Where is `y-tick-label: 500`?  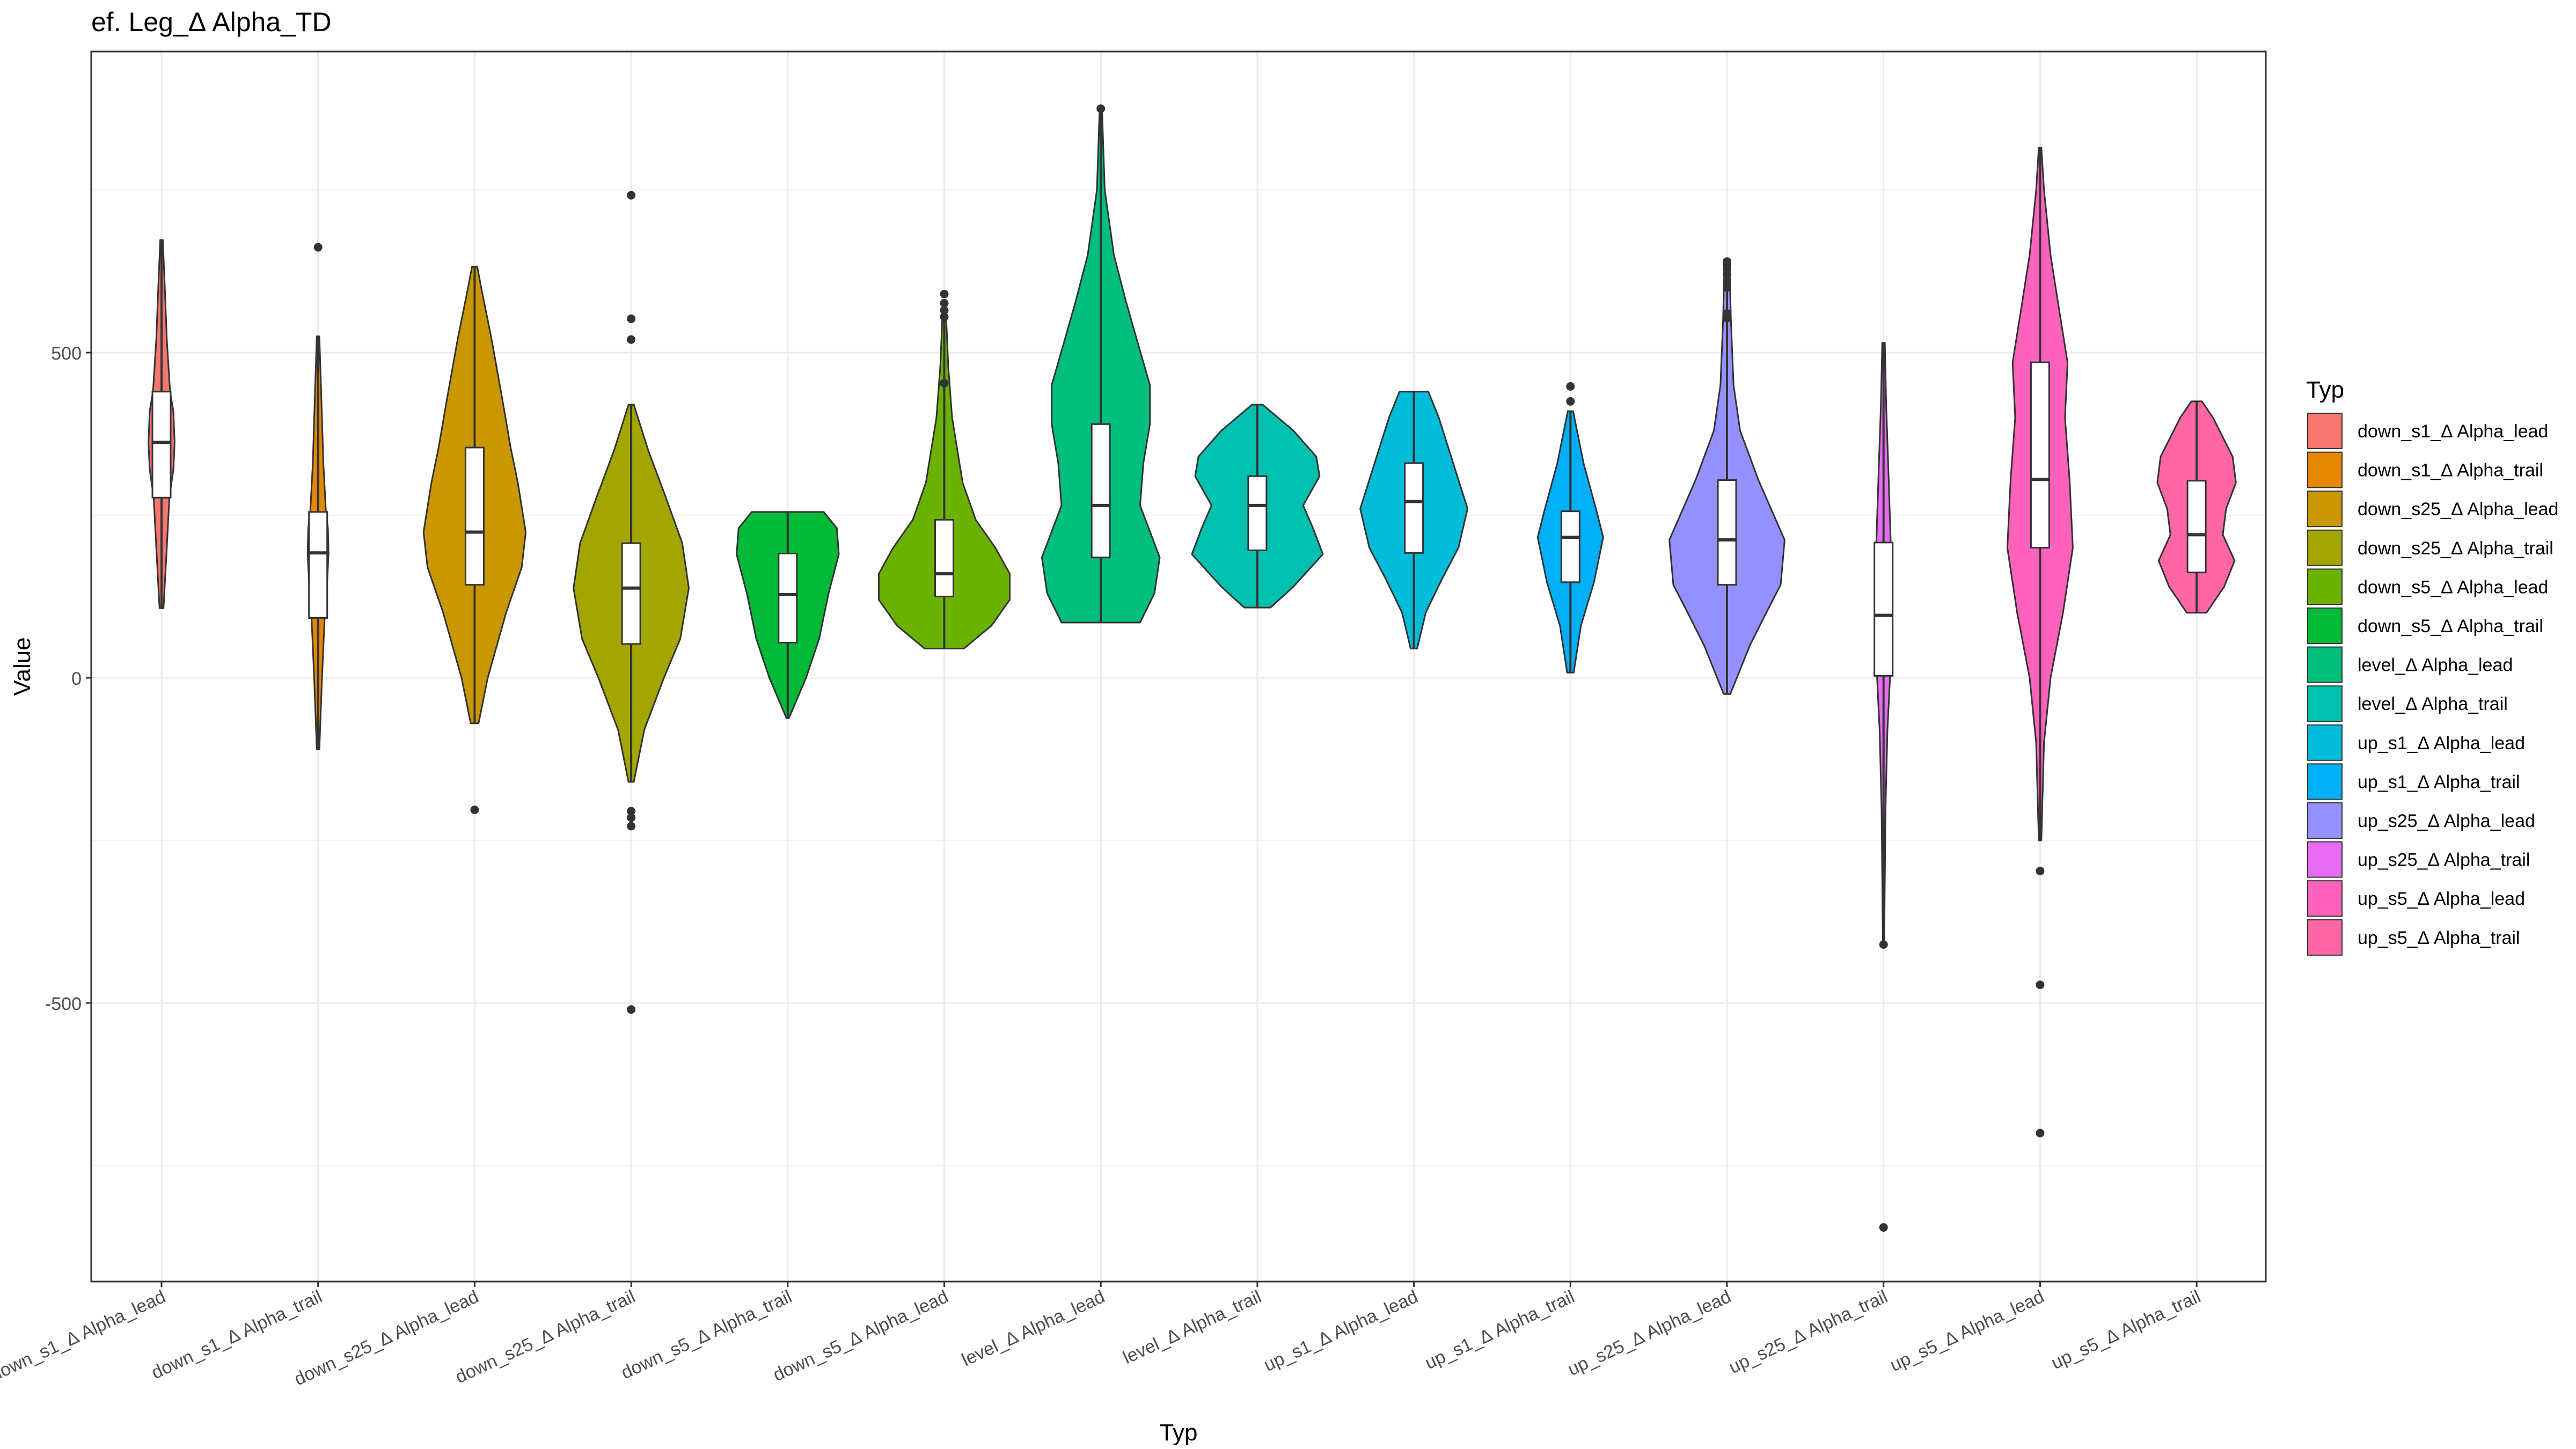 y-tick-label: 500 is located at coordinates (66, 353).